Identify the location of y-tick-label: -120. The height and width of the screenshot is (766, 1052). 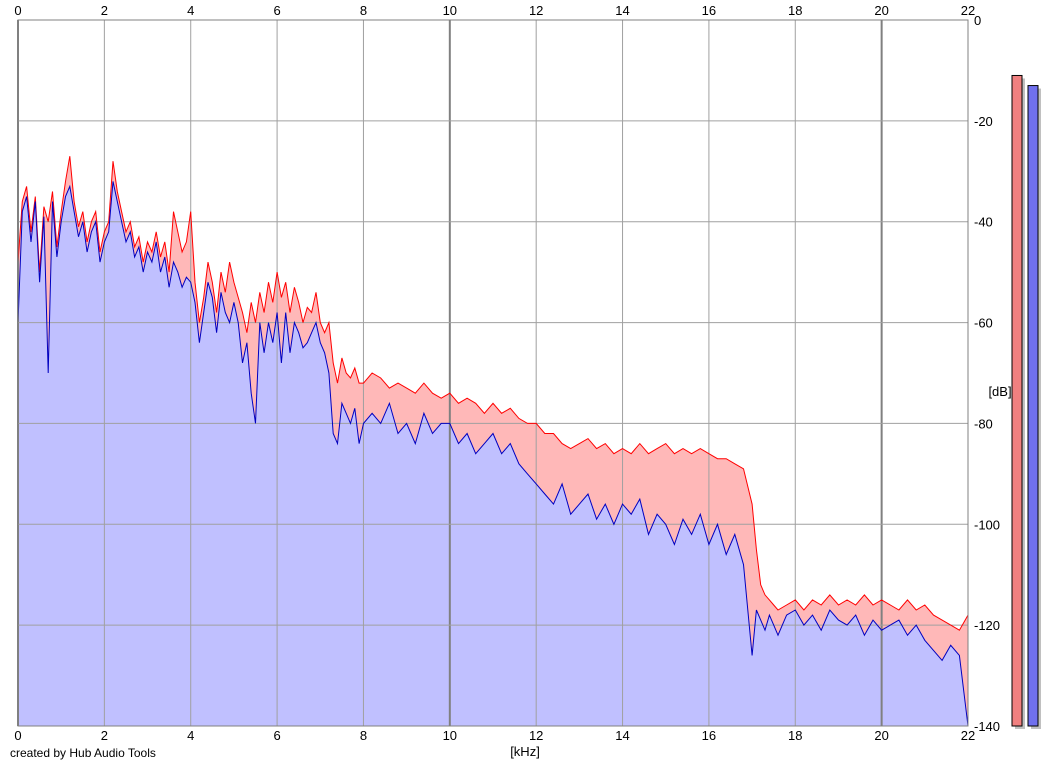
(987, 625).